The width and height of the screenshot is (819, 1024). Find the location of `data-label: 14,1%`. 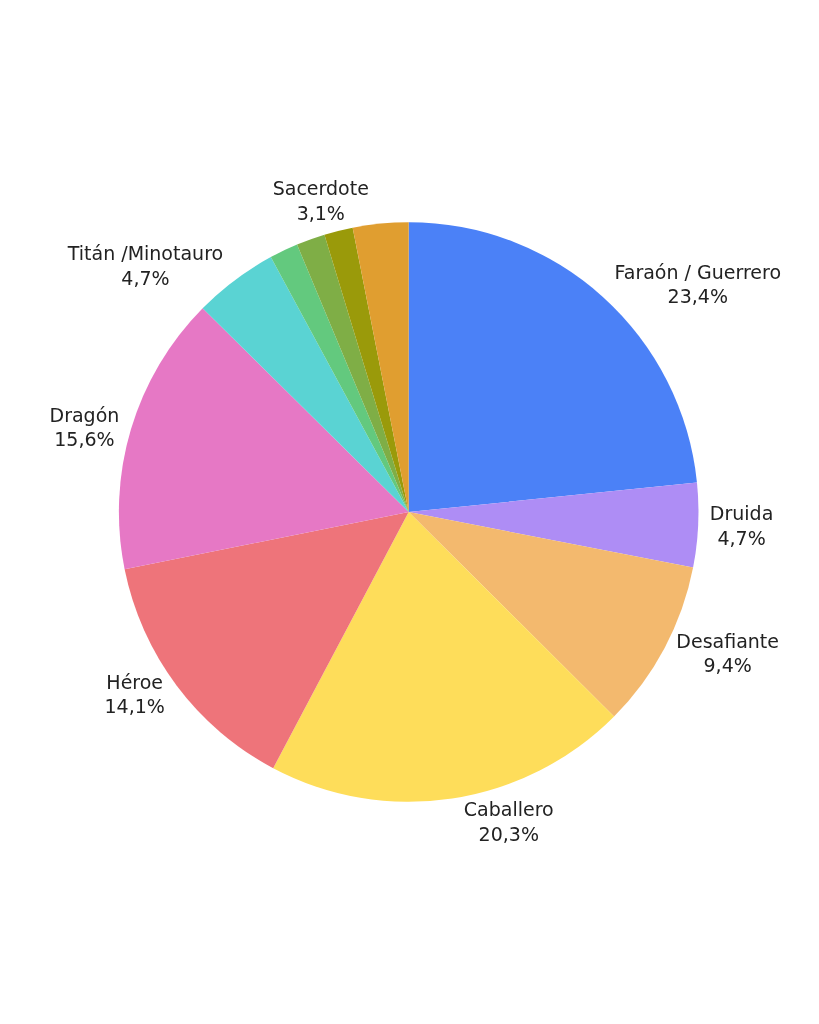

data-label: 14,1% is located at coordinates (134, 706).